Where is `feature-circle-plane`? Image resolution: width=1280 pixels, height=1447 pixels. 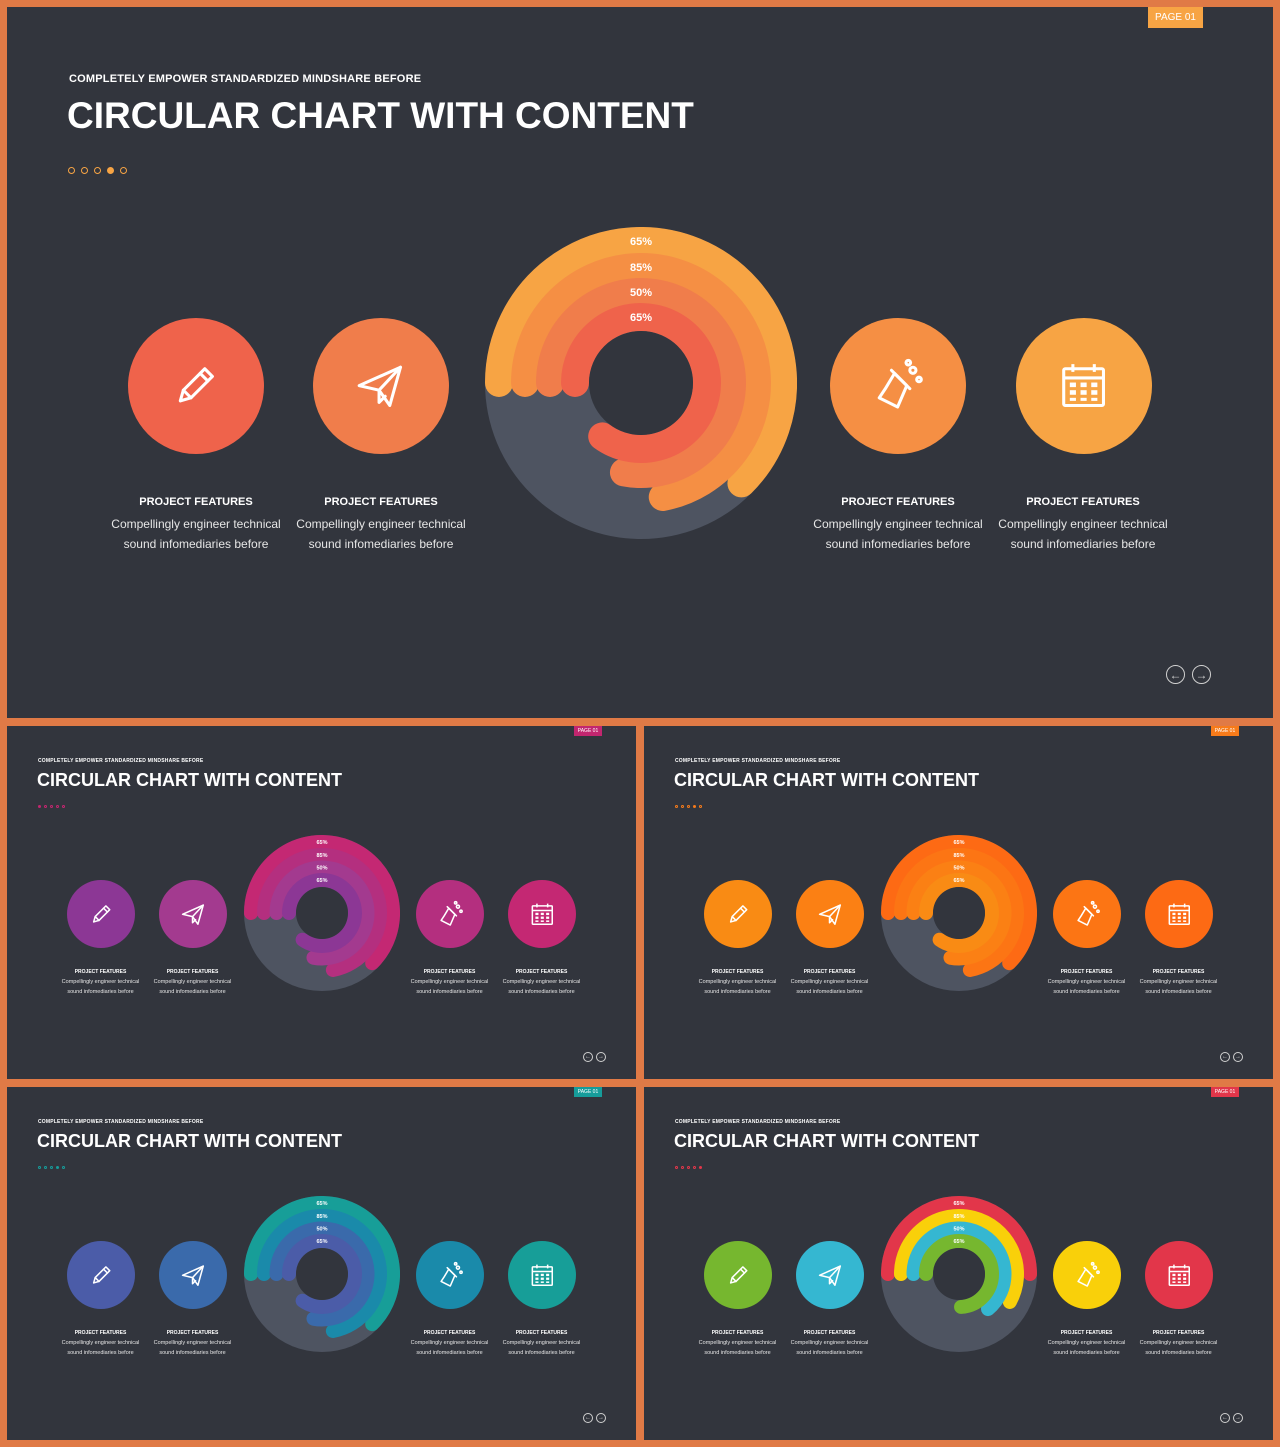
feature-circle-plane is located at coordinates (193, 1275).